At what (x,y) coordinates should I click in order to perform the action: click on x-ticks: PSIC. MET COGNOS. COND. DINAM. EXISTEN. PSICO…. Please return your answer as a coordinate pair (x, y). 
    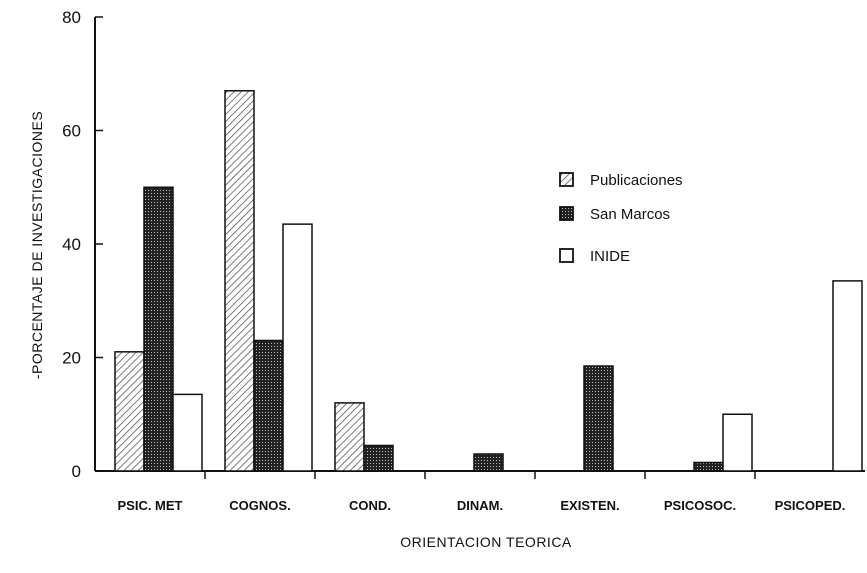
    Looking at the image, I should click on (481, 492).